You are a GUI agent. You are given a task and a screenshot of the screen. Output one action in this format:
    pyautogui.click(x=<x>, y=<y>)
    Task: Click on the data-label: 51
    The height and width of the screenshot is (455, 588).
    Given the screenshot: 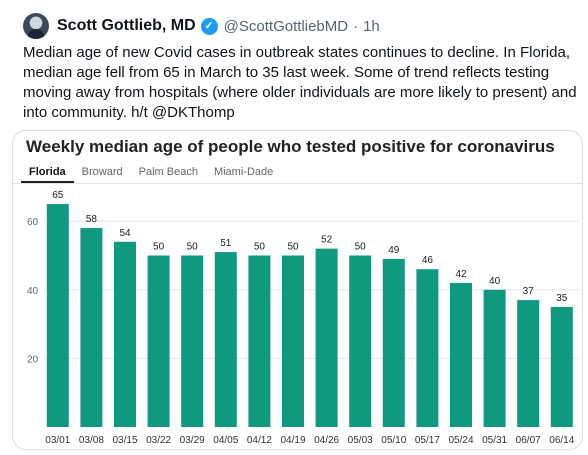 What is the action you would take?
    pyautogui.click(x=226, y=243)
    